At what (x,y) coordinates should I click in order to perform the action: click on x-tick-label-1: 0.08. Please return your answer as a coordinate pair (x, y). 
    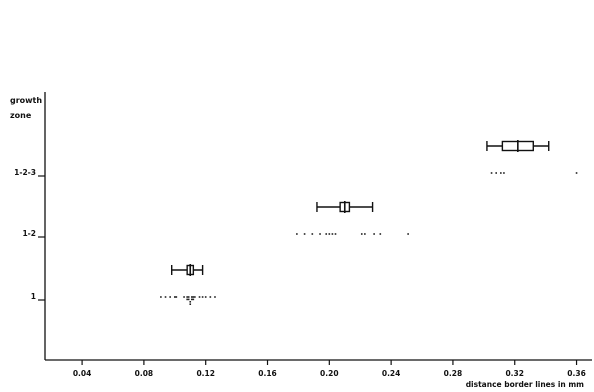
    Looking at the image, I should click on (144, 373).